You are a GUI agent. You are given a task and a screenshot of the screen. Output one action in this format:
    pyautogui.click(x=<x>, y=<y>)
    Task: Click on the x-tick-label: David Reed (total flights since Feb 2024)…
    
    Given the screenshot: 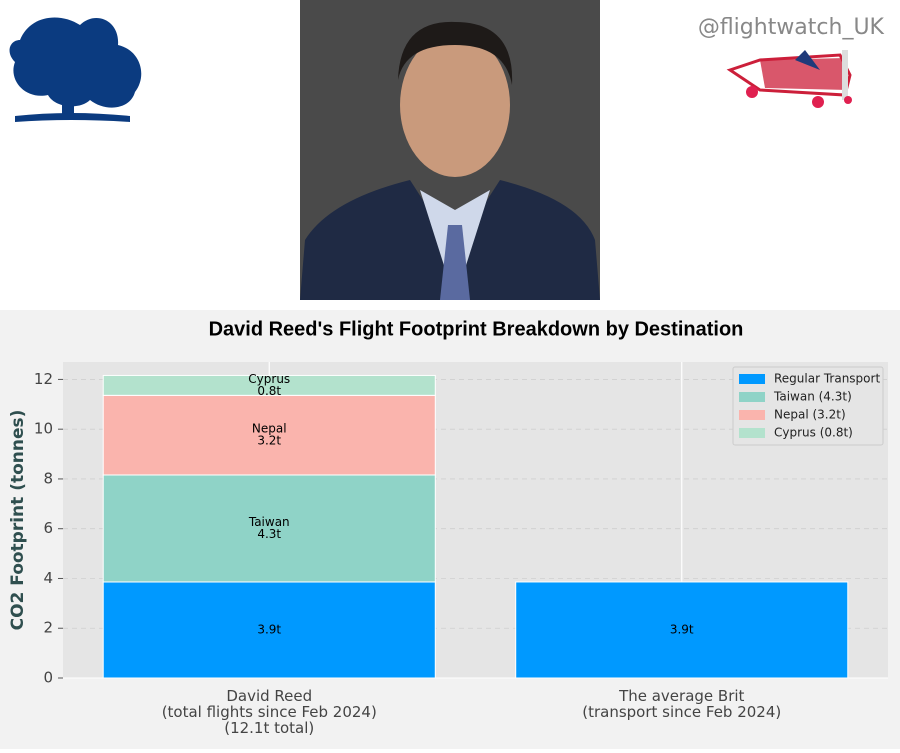 What is the action you would take?
    pyautogui.click(x=269, y=712)
    